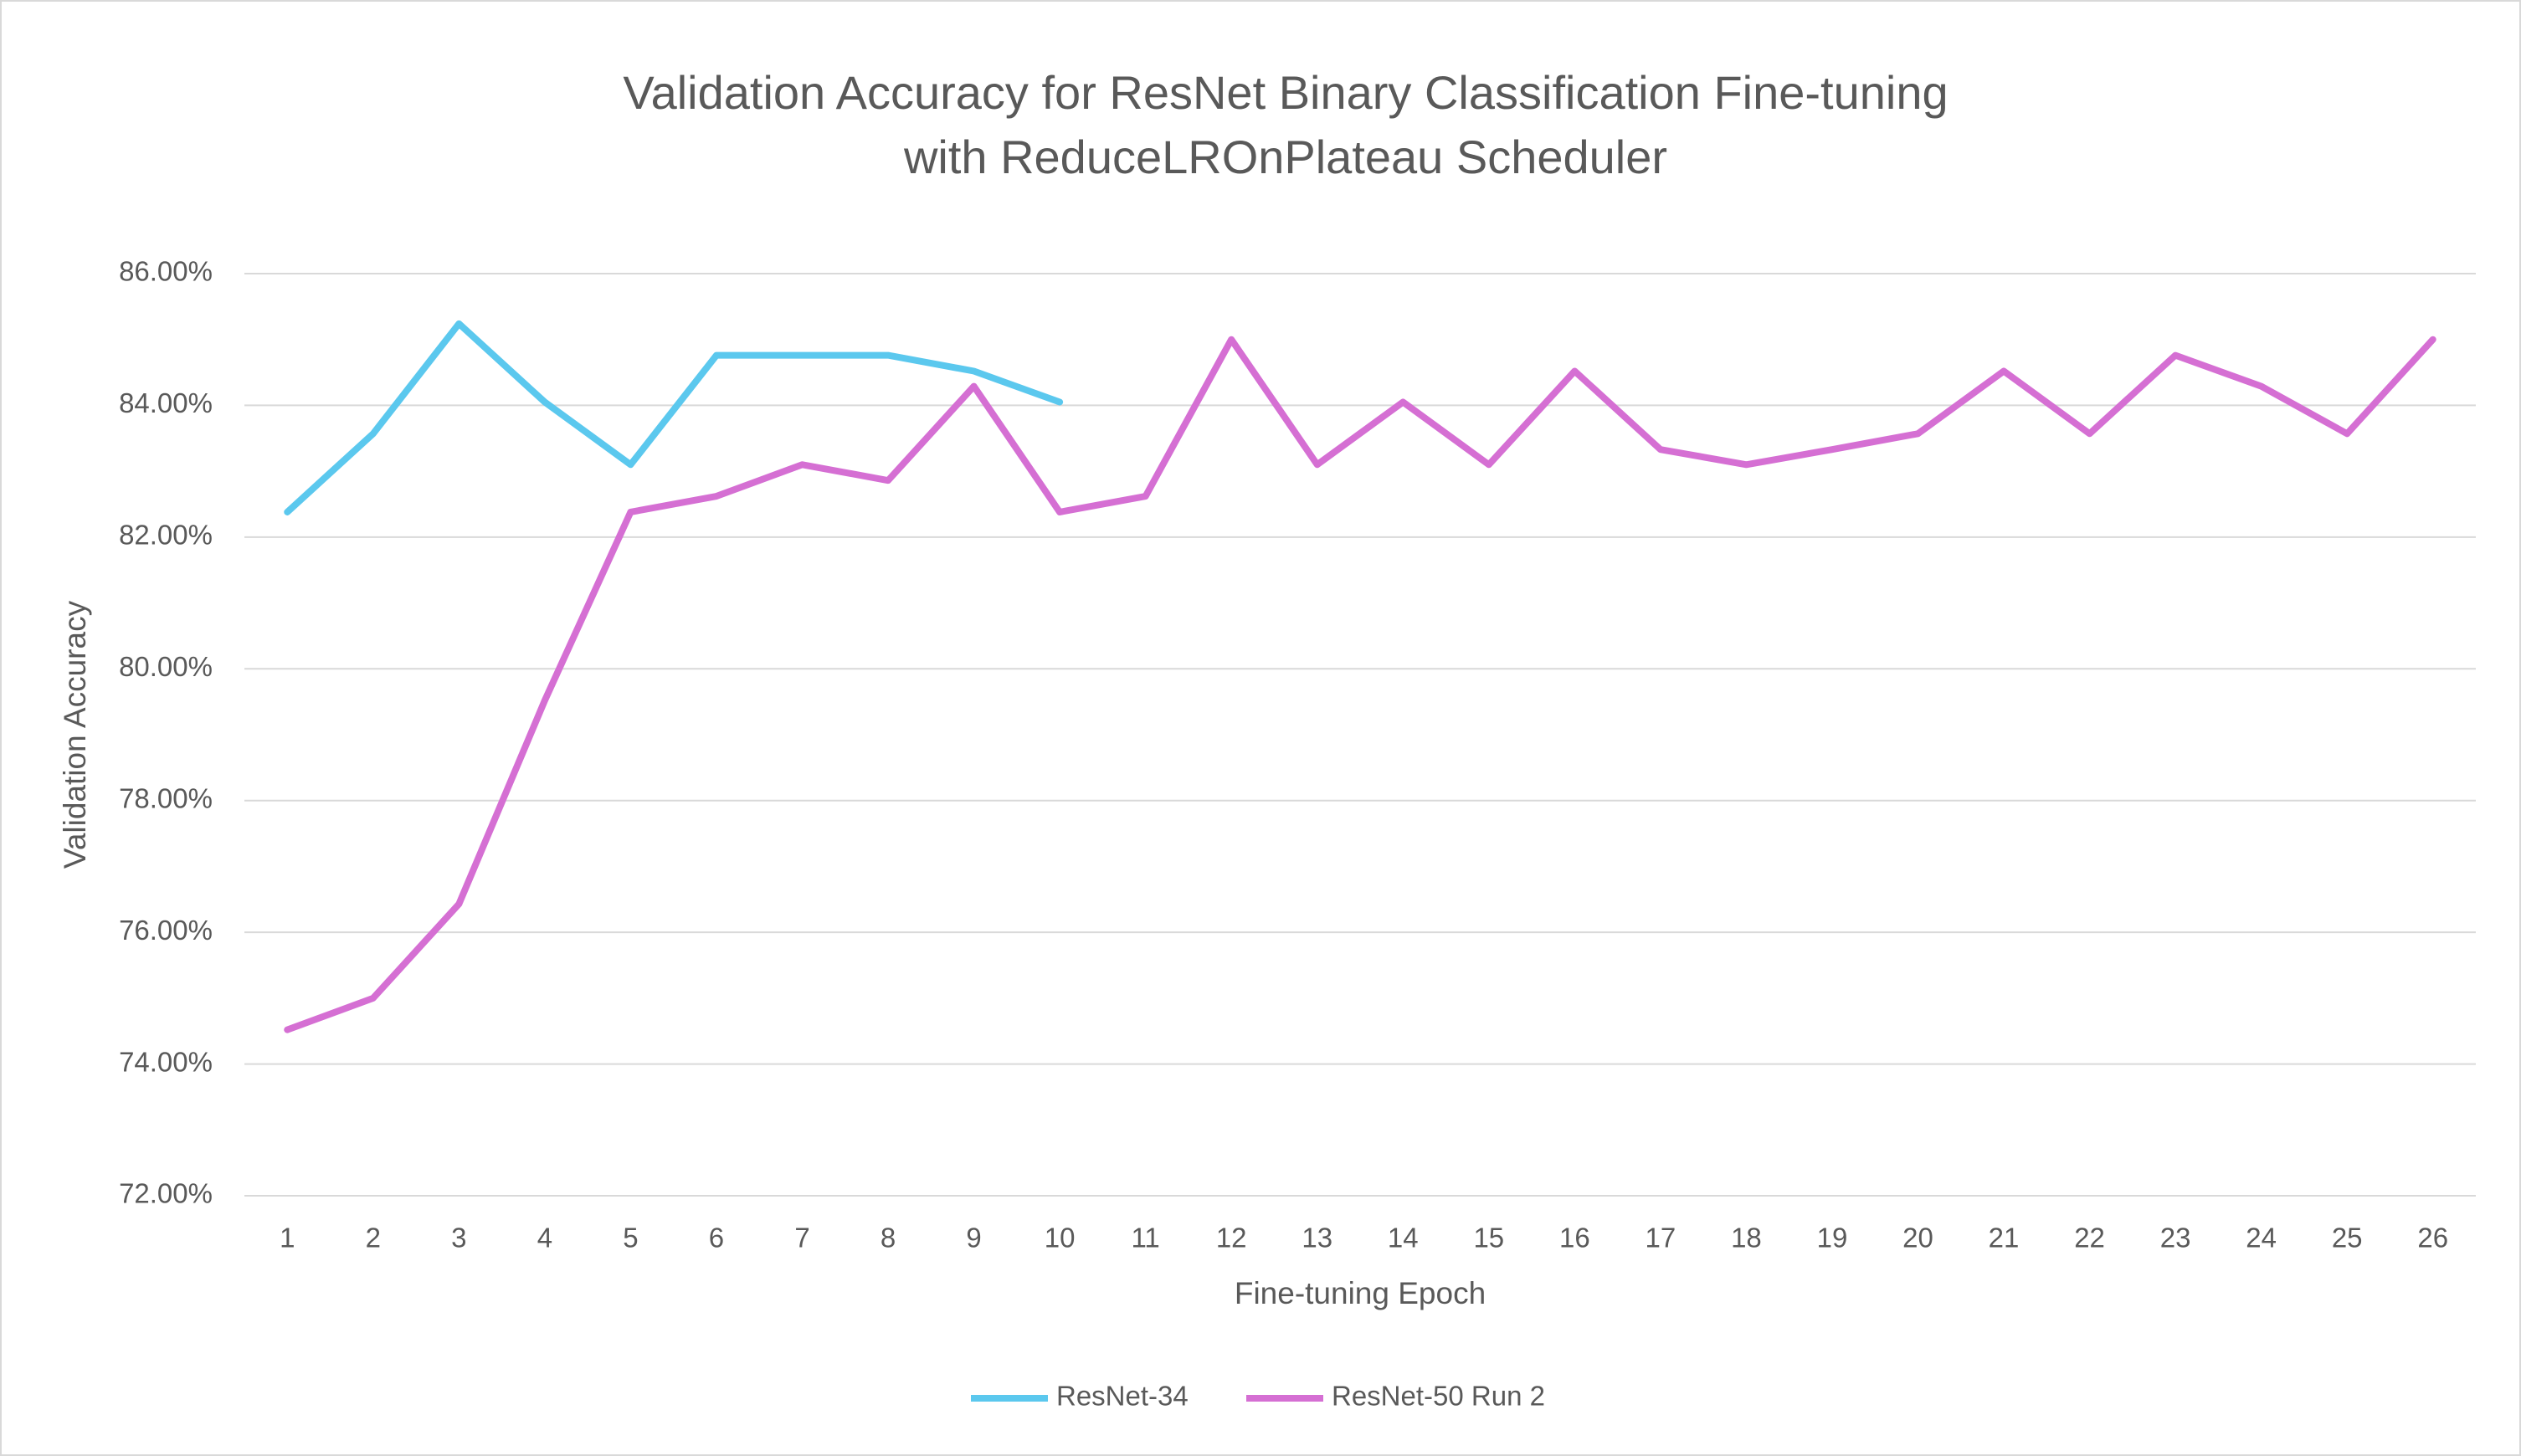 The height and width of the screenshot is (1456, 2521). What do you see at coordinates (544, 1238) in the screenshot?
I see `x-tick-label: 4` at bounding box center [544, 1238].